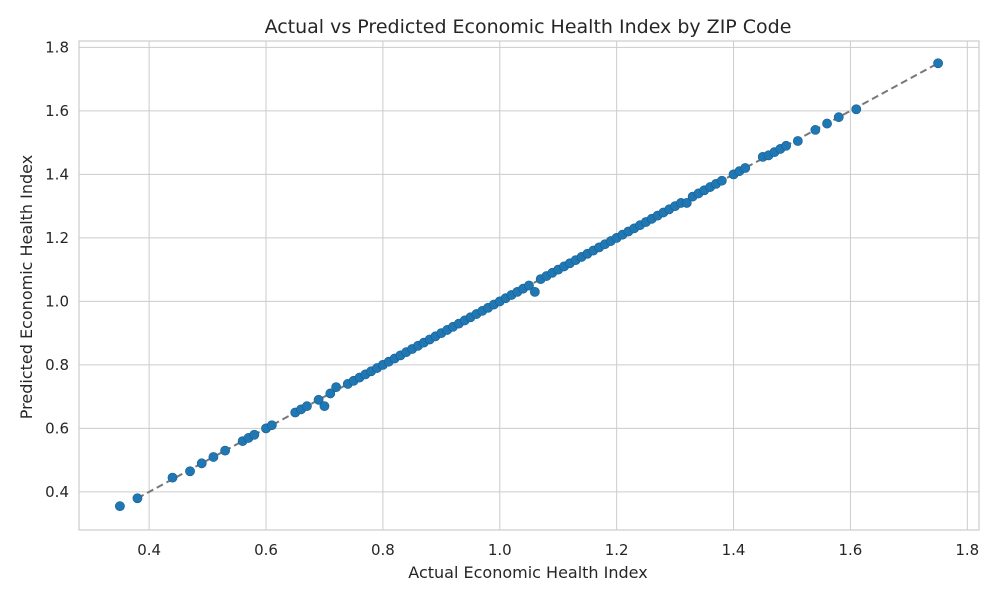 The image size is (1000, 600). I want to click on x-tick-label: 0.4, so click(149, 550).